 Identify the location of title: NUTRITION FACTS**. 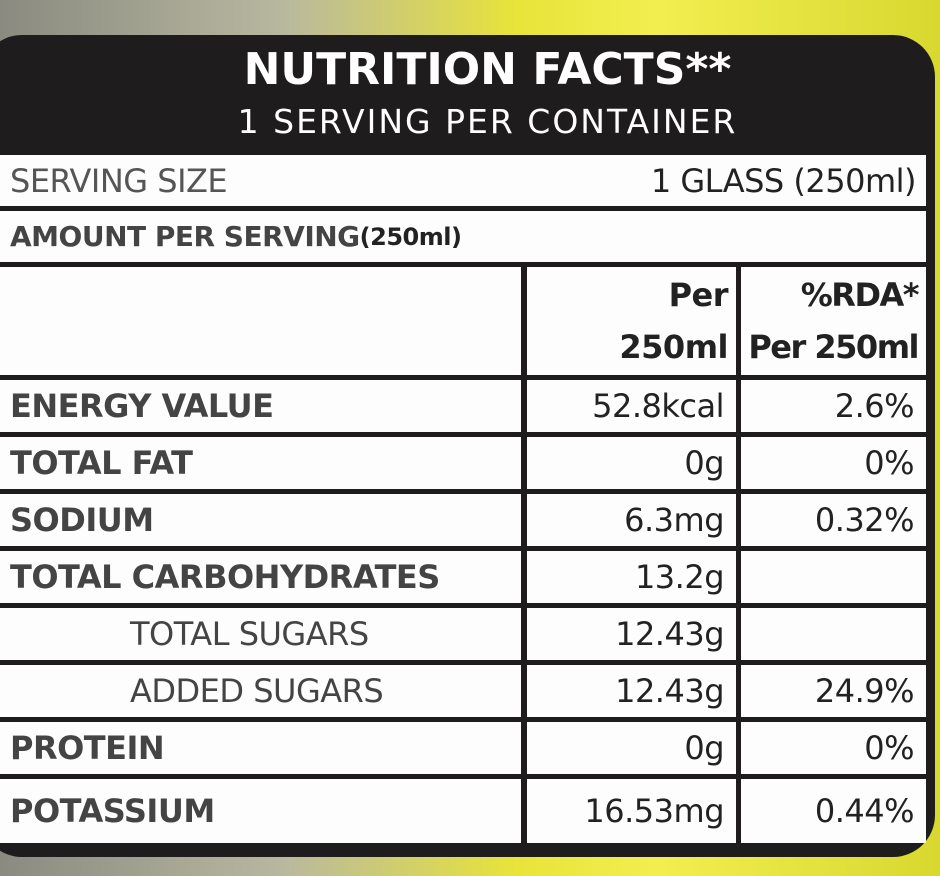
(487, 69).